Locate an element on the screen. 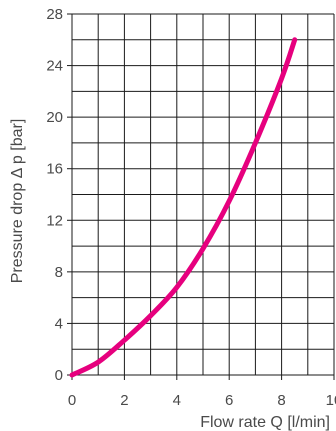  y-tick-label: 20 is located at coordinates (54, 117).